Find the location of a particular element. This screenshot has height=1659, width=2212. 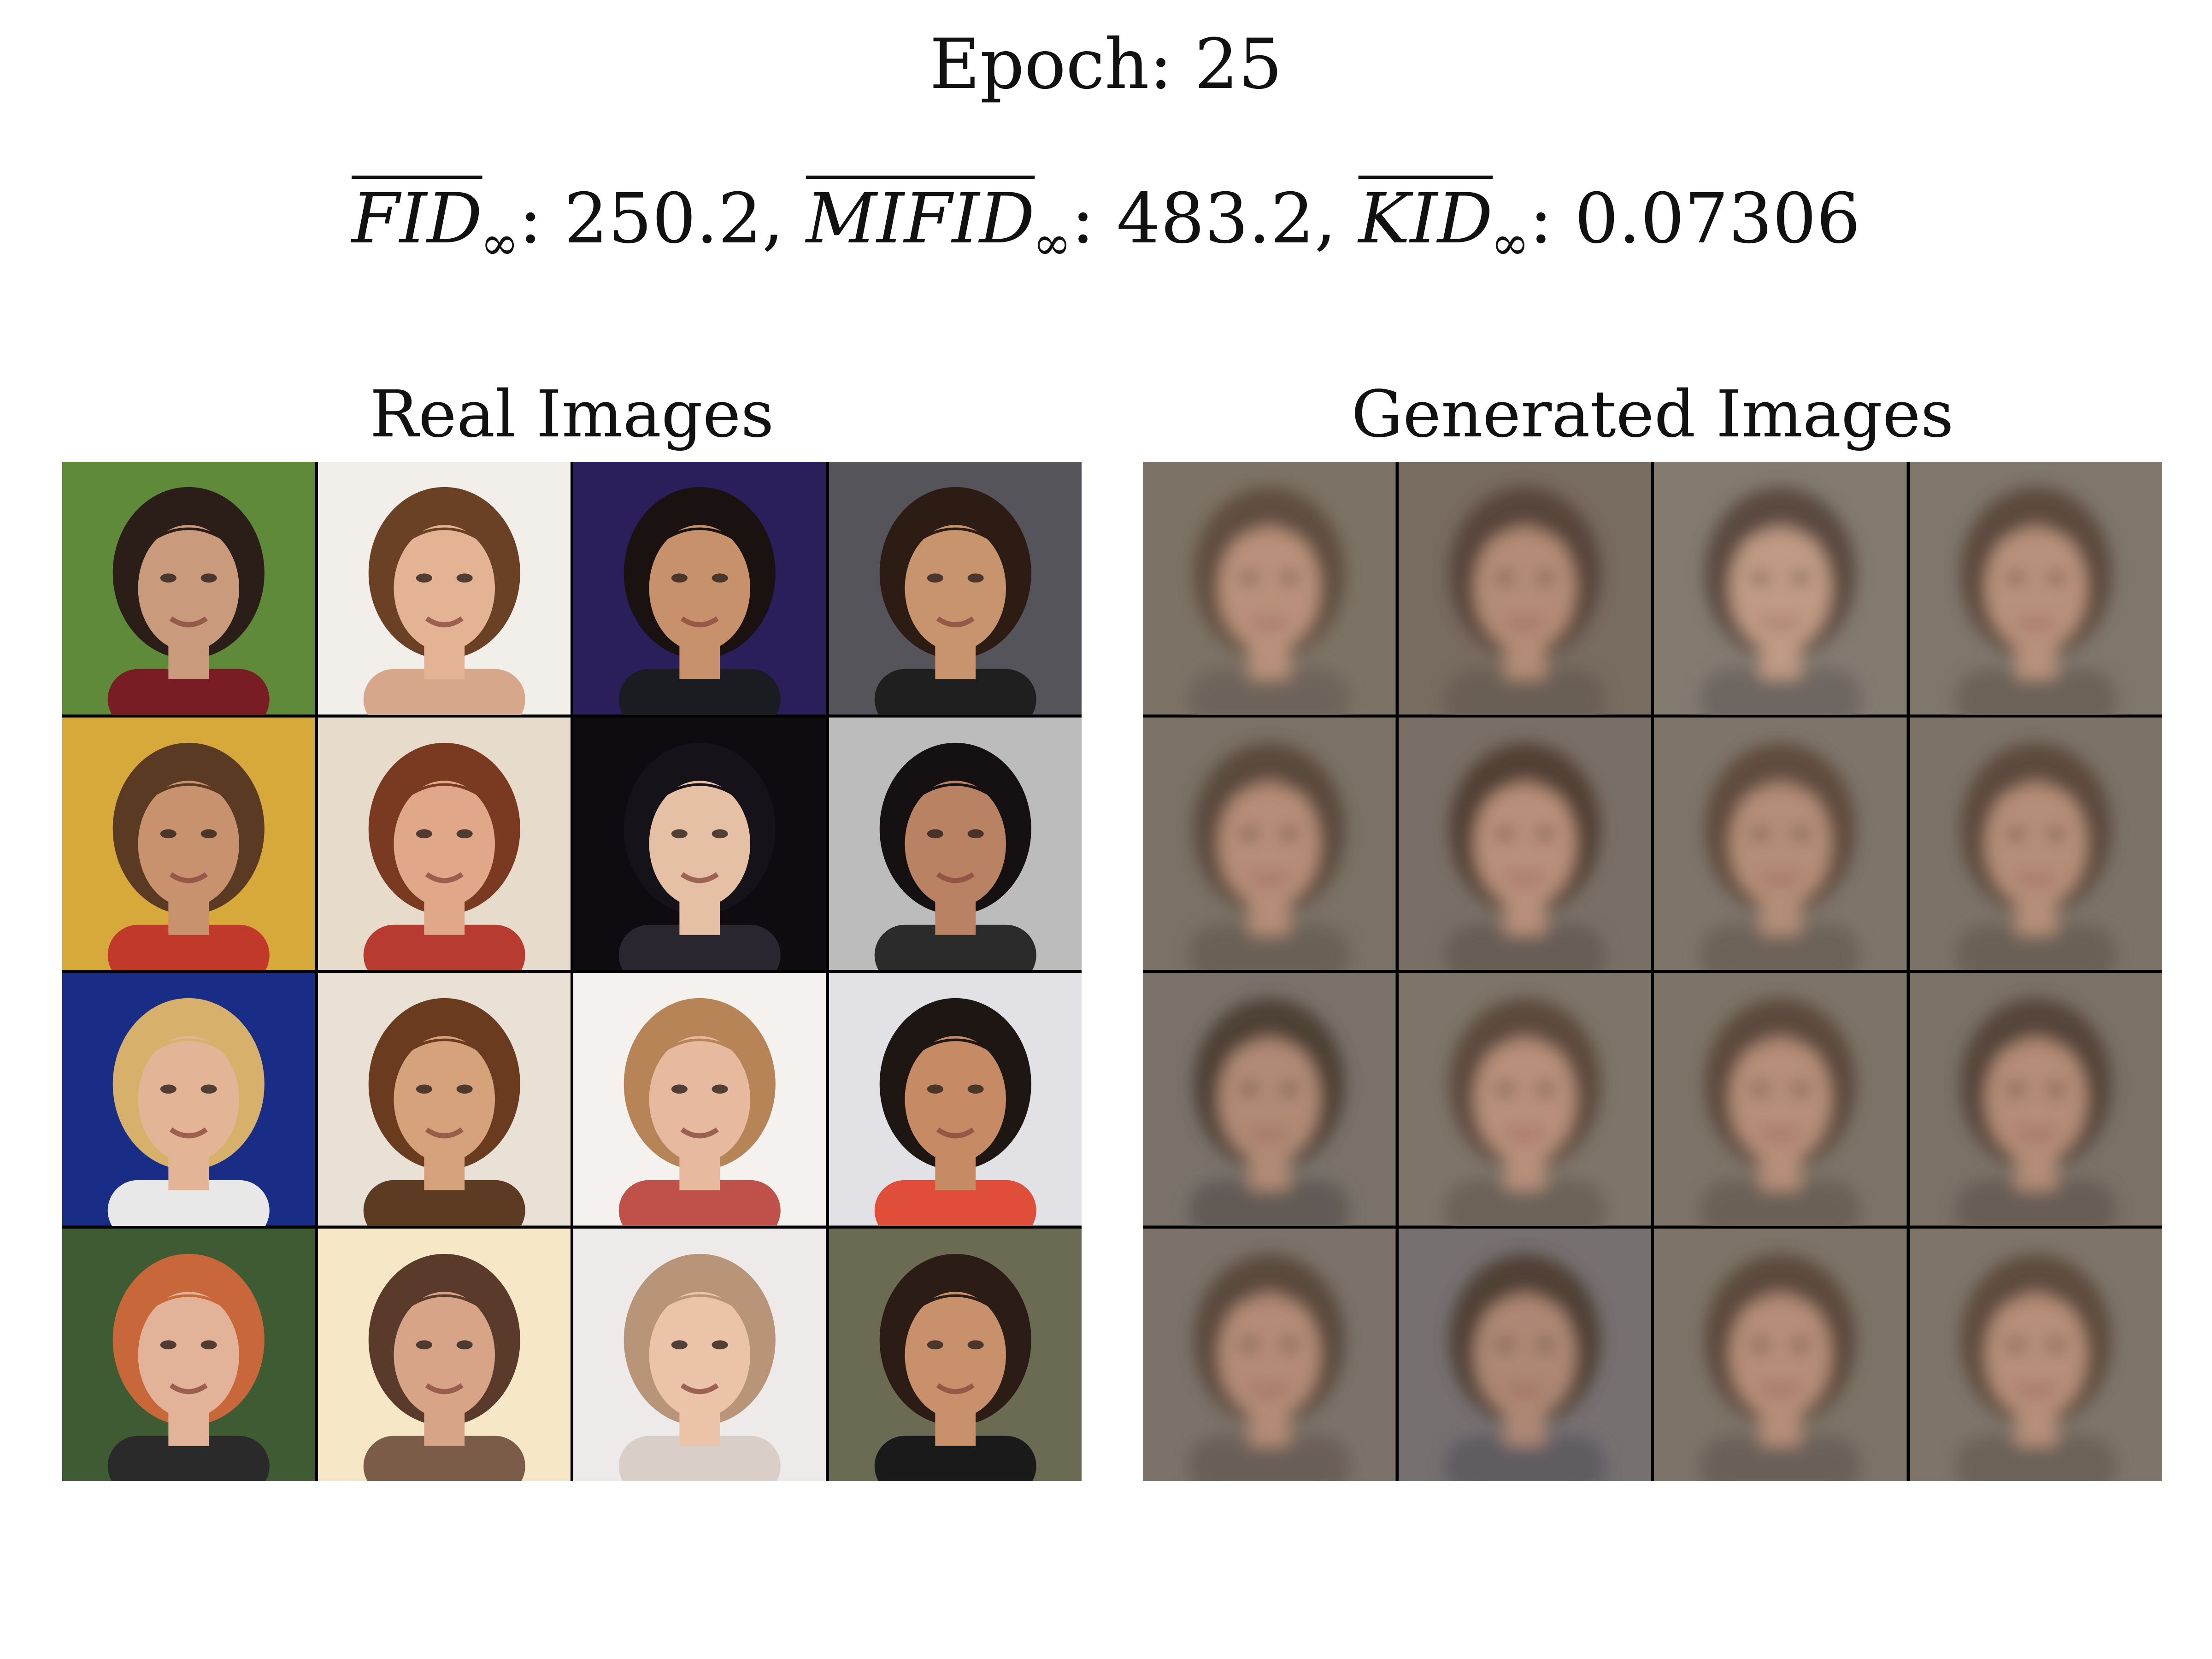

kid-label: KID is located at coordinates (1425, 219).